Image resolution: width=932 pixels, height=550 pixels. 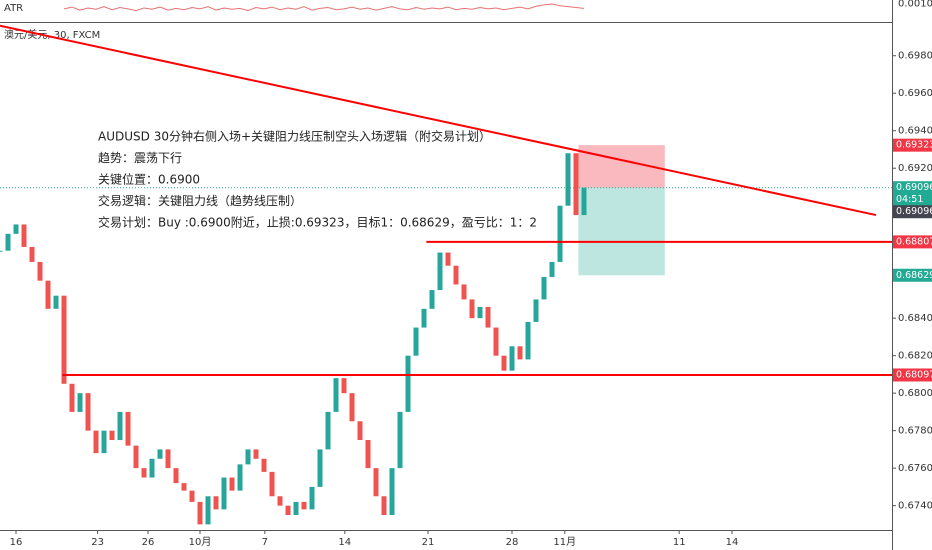 I want to click on crosshair-price-tag: 0.69096, so click(x=914, y=211).